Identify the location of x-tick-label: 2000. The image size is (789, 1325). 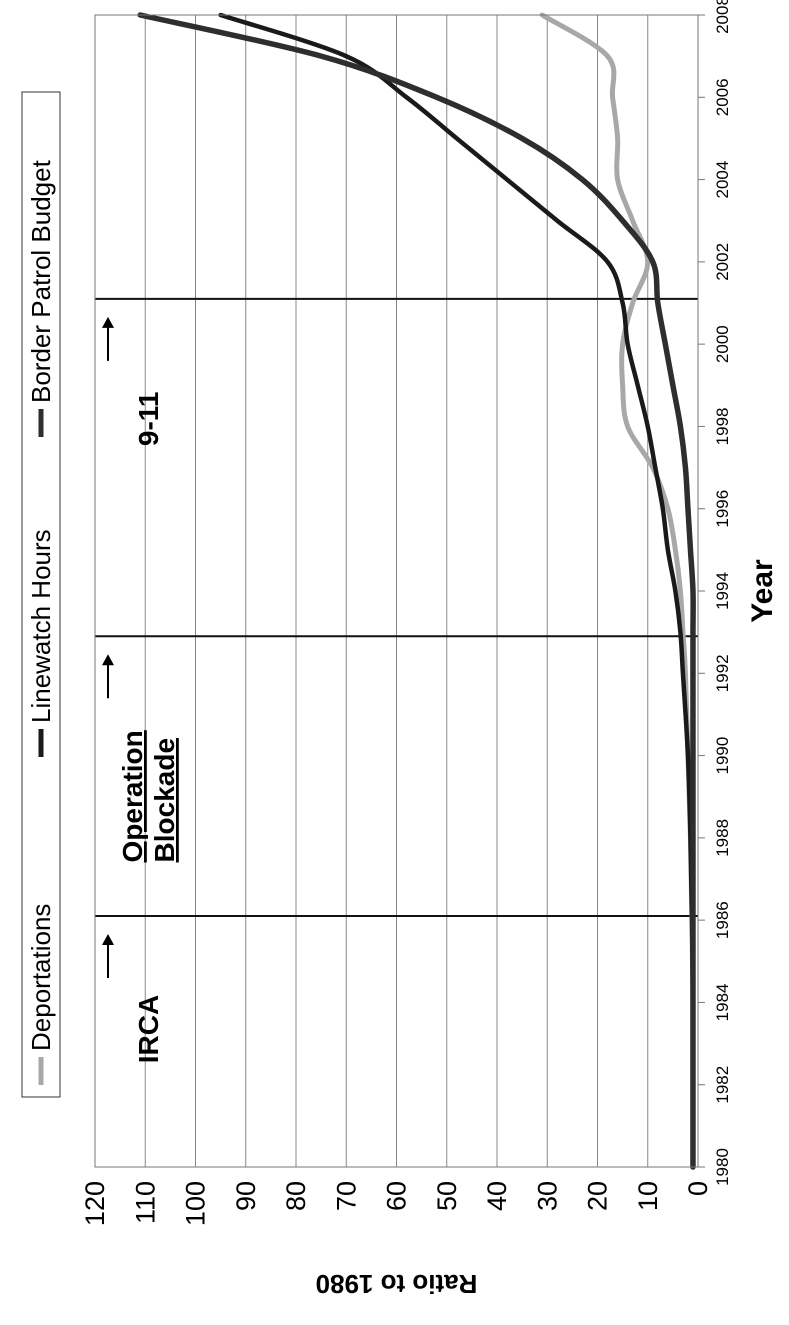
(722, 344).